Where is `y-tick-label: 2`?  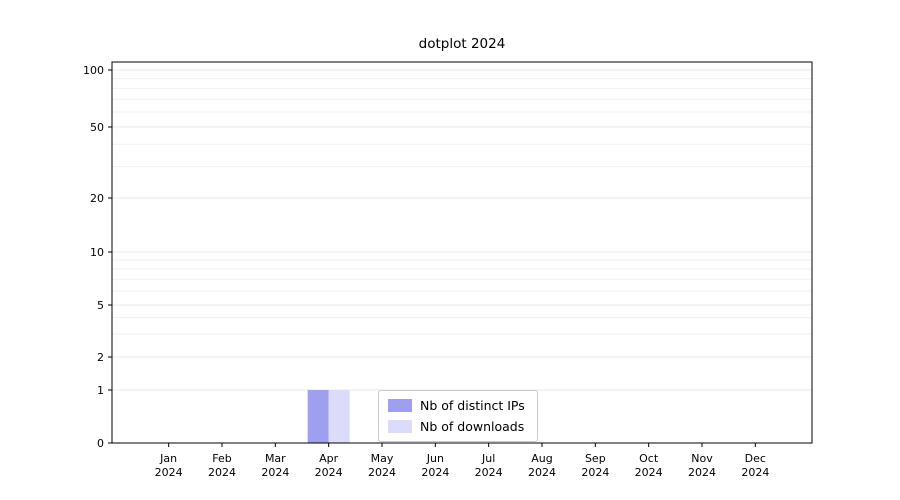 y-tick-label: 2 is located at coordinates (100, 357).